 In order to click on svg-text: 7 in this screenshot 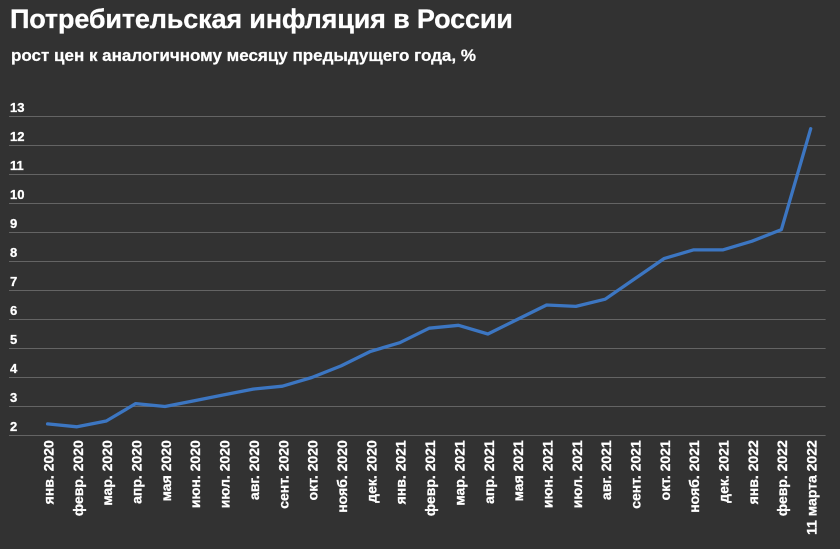, I will do `click(13, 281)`.